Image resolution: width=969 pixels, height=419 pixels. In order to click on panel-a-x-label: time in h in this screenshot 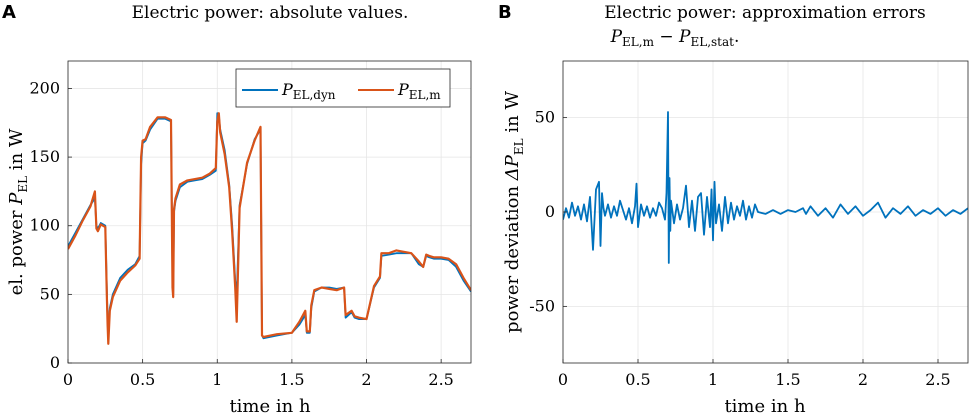, I will do `click(270, 406)`.